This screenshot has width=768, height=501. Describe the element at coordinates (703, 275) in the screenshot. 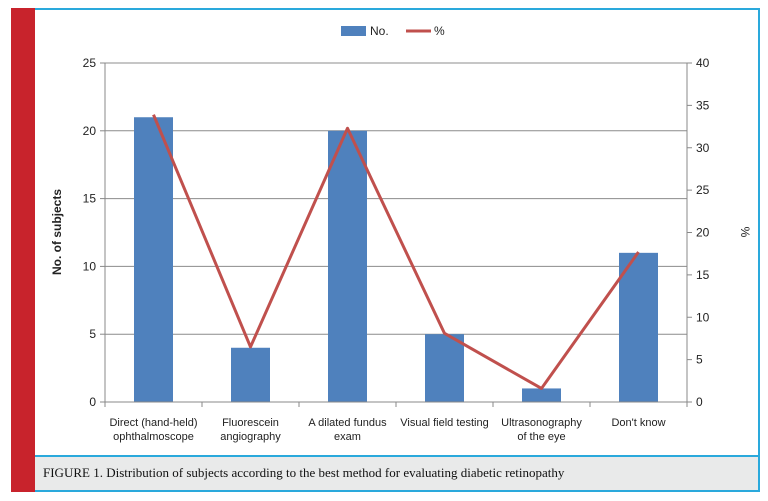

I see `y2-tick-label: 15` at that location.